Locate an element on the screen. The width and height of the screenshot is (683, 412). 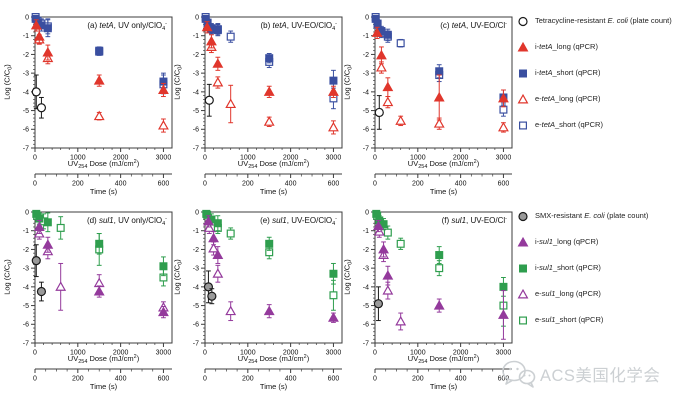
series-i-sul1_short is located at coordinates (270, 247).